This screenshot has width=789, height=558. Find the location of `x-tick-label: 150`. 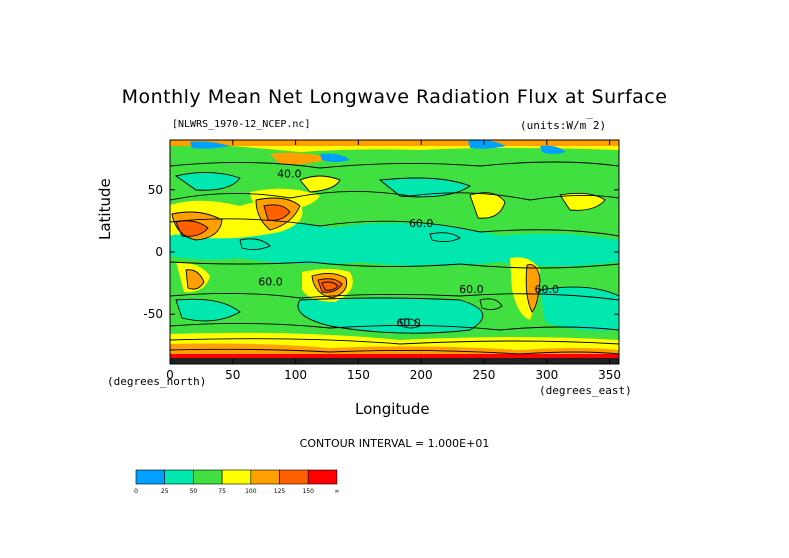

x-tick-label: 150 is located at coordinates (358, 375).